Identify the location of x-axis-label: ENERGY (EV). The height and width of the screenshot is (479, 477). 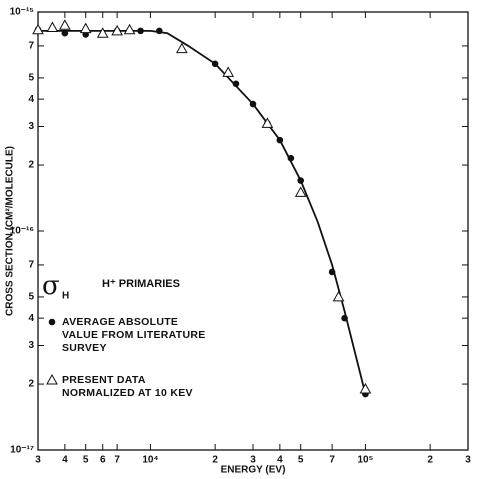
(253, 470).